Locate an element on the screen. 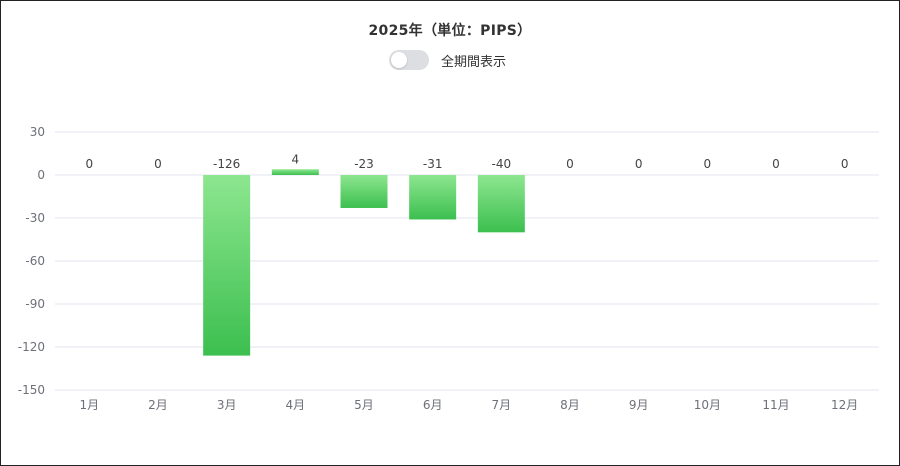  y-tick-label: -120 is located at coordinates (31, 347).